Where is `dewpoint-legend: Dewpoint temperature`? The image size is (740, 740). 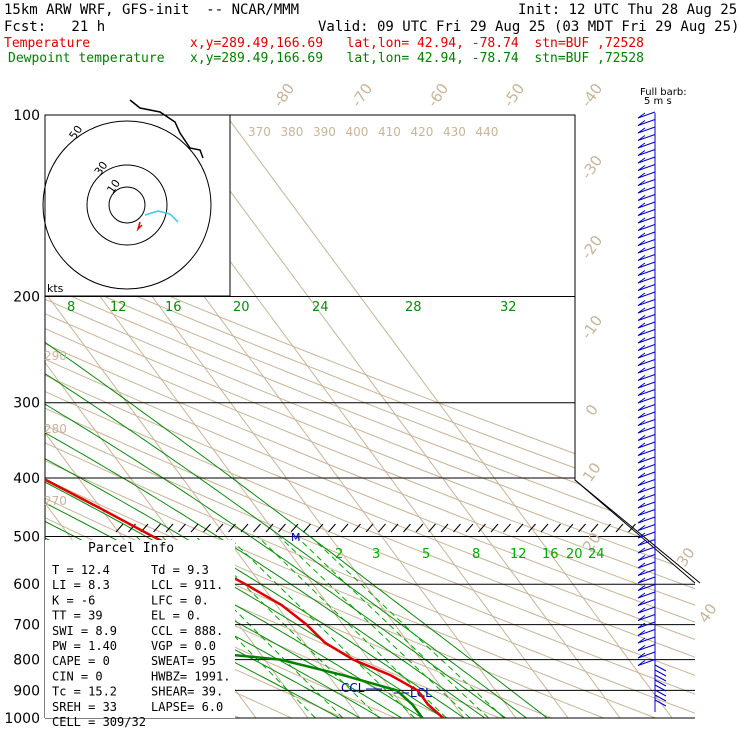 dewpoint-legend: Dewpoint temperature is located at coordinates (86, 58).